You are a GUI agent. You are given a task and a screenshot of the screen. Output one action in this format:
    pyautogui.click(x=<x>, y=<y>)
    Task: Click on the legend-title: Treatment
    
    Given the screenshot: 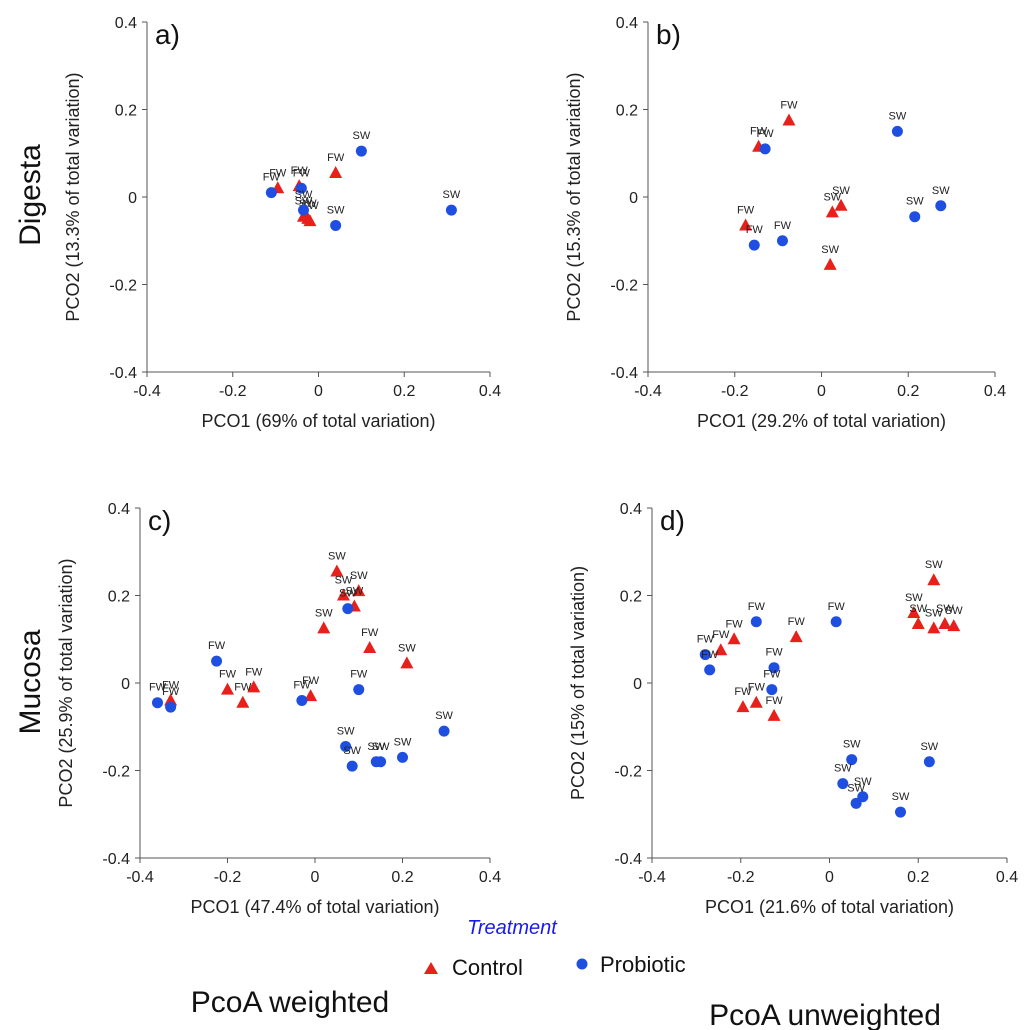 What is the action you would take?
    pyautogui.click(x=512, y=928)
    